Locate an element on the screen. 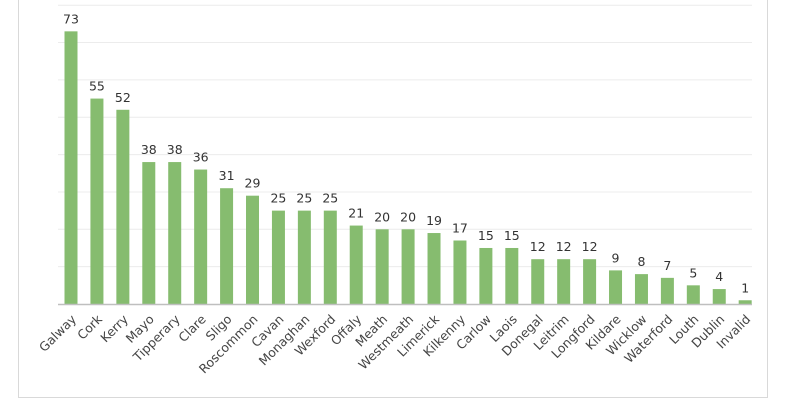 Image resolution: width=789 pixels, height=416 pixels. bar-longford is located at coordinates (590, 281).